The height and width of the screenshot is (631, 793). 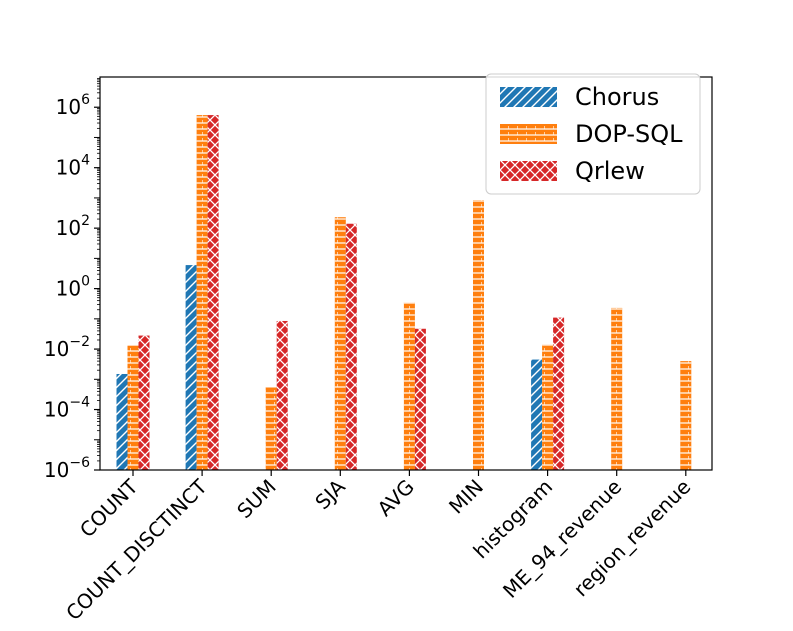 What do you see at coordinates (109, 508) in the screenshot?
I see `x-tick-label: COUNT` at bounding box center [109, 508].